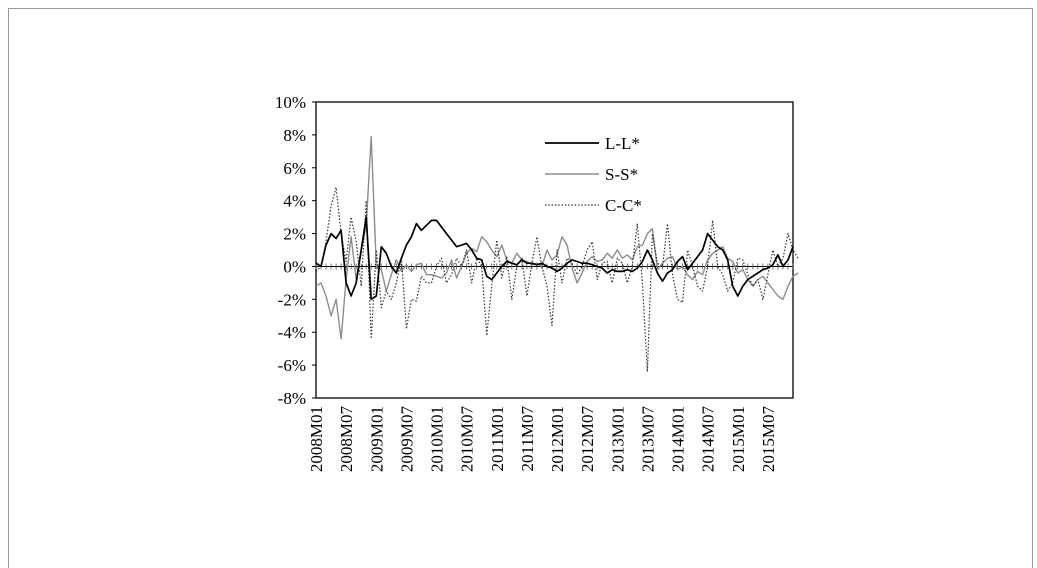 This screenshot has height=568, width=1037. Describe the element at coordinates (292, 398) in the screenshot. I see `y-tick-label: -8%` at that location.